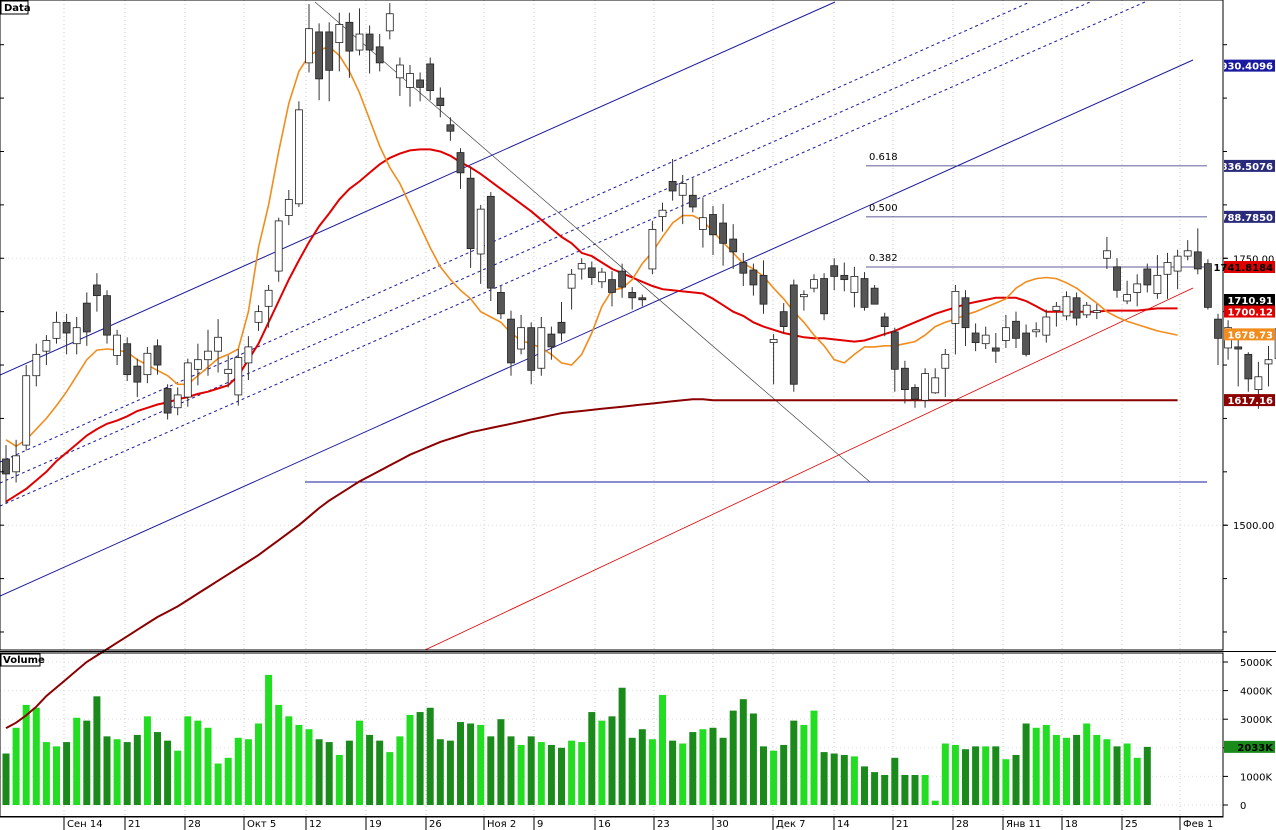 Image resolution: width=1276 pixels, height=830 pixels. Describe the element at coordinates (15, 7) in the screenshot. I see `price-panel-label: Data` at that location.